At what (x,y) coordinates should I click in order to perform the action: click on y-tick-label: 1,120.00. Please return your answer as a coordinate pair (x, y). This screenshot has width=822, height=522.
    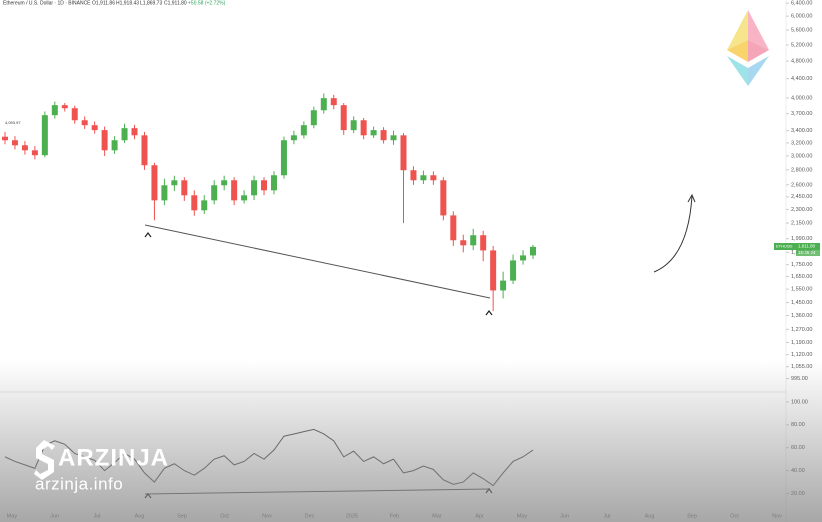
    Looking at the image, I should click on (801, 355).